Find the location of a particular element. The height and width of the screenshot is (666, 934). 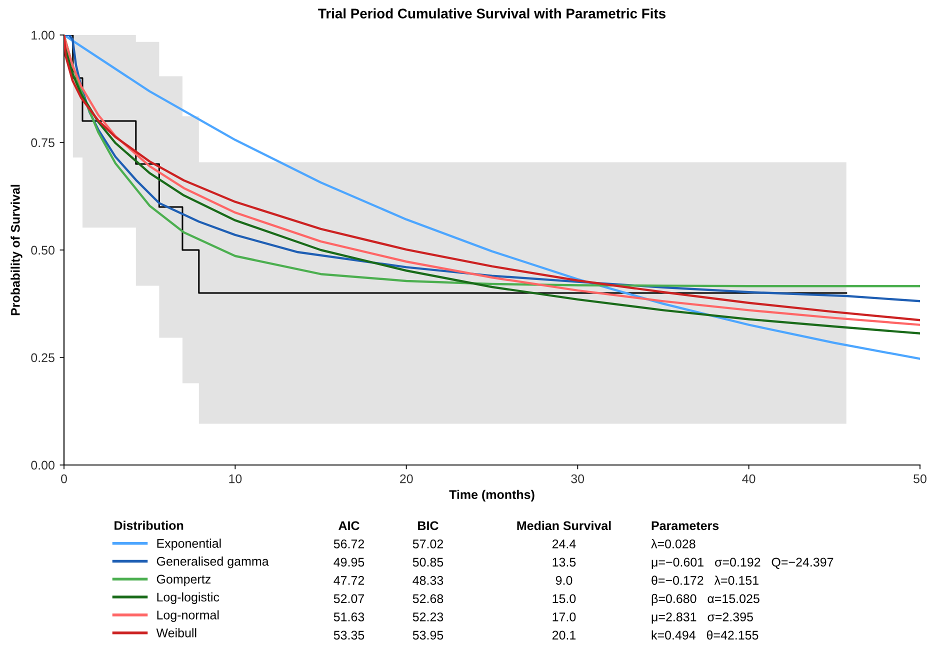

y-tick-label: 0.75 is located at coordinates (42, 143).